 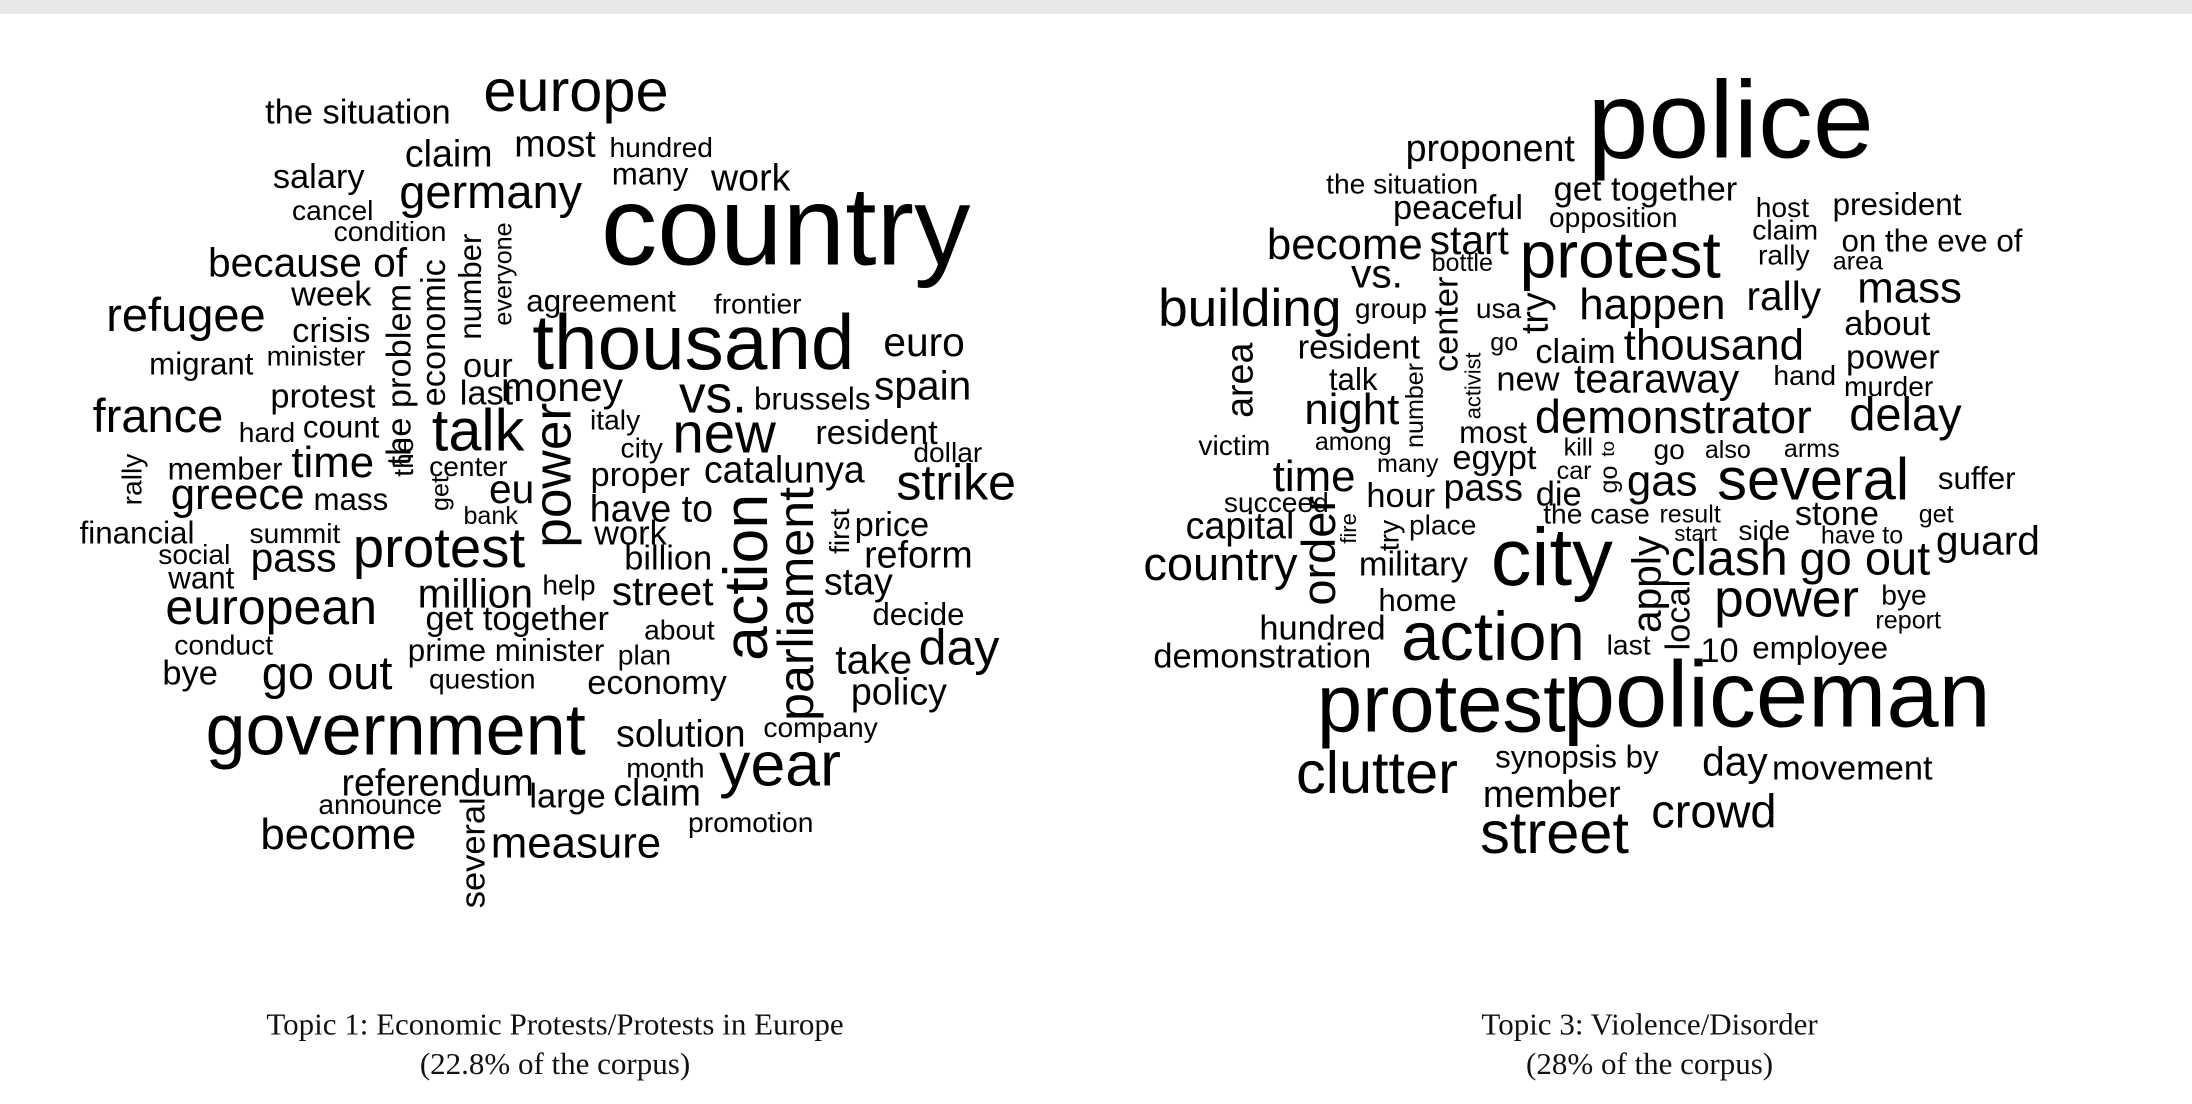 I want to click on cloud-word: most, so click(x=1493, y=432).